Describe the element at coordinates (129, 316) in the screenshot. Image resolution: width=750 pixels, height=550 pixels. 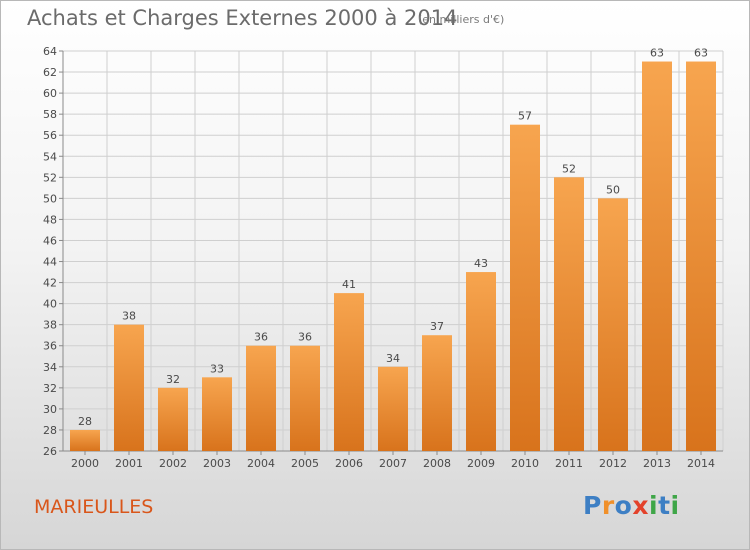
I see `bar-value-label: 38` at that location.